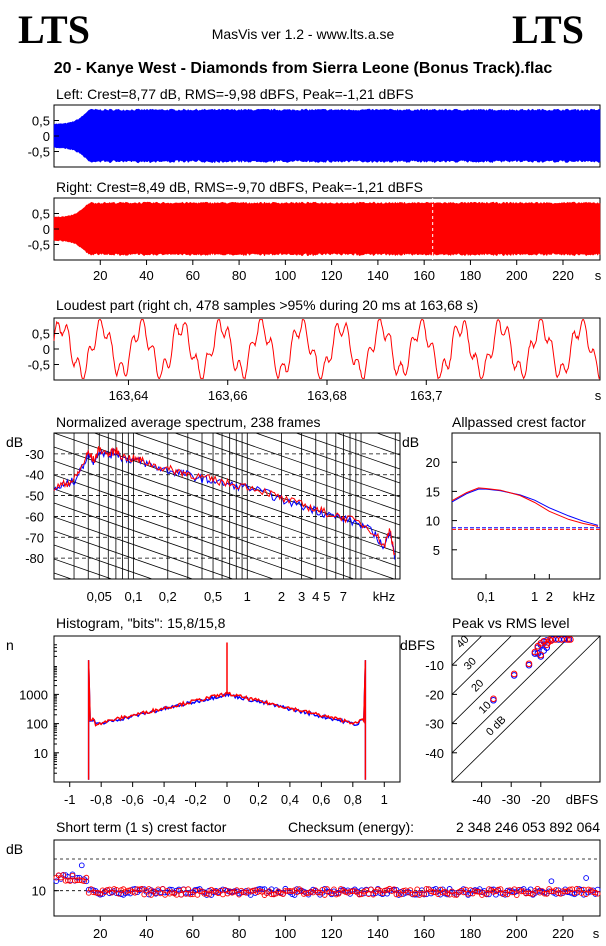  Describe the element at coordinates (384, 799) in the screenshot. I see `histogram-xtick-label: 1` at that location.